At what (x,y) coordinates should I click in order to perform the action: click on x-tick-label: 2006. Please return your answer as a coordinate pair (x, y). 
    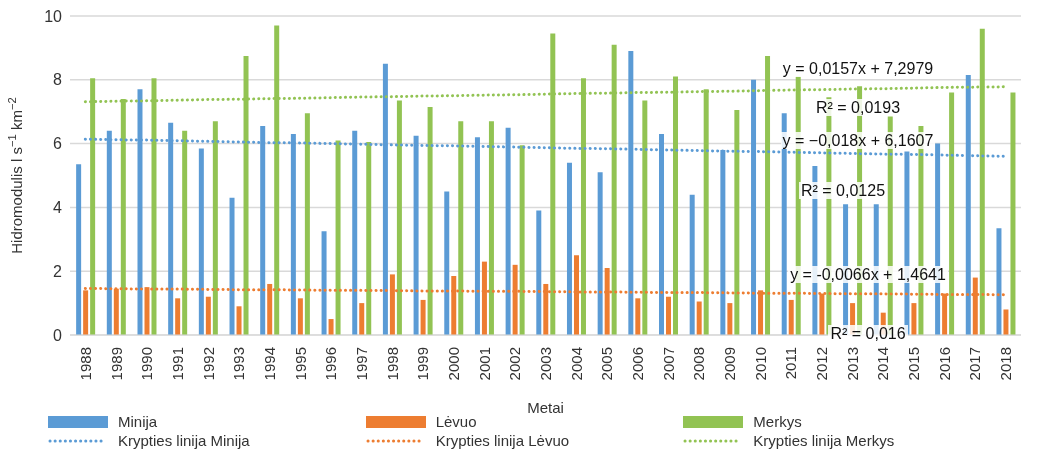
    Looking at the image, I should click on (638, 364).